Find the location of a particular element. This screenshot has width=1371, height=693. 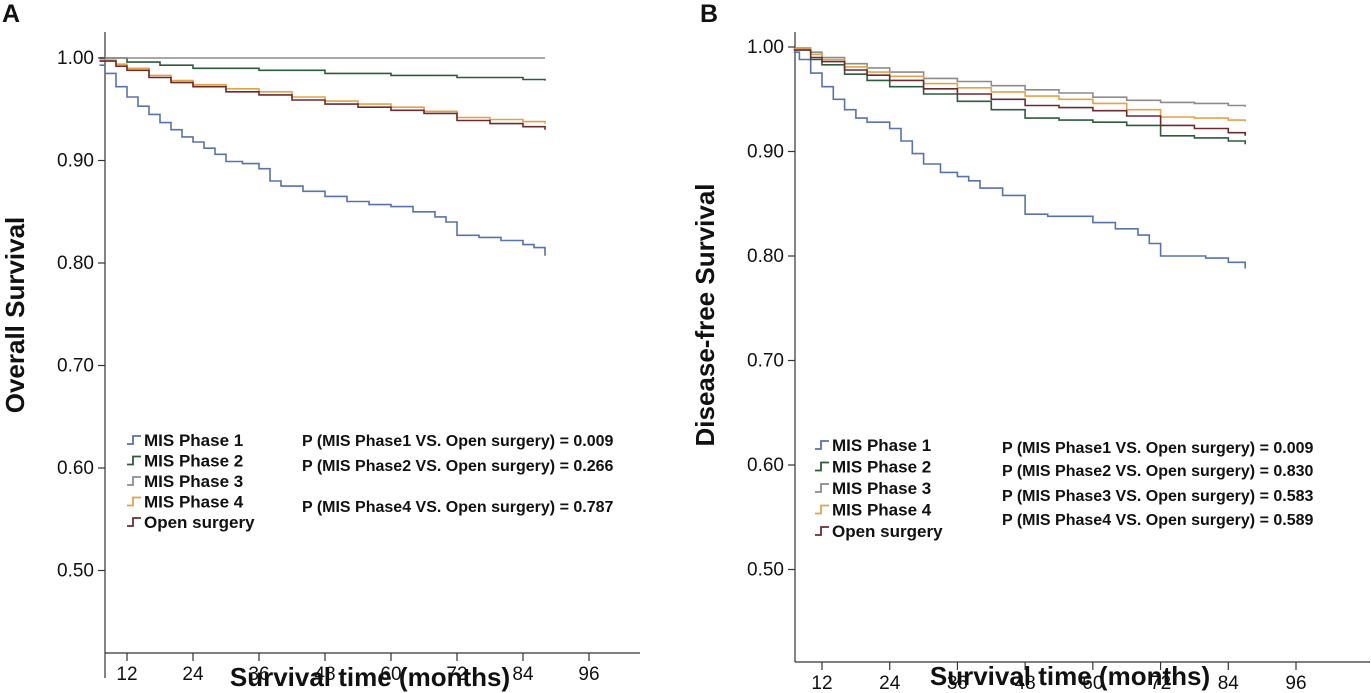

panel-a-x-tick-label: 24 is located at coordinates (193, 674).